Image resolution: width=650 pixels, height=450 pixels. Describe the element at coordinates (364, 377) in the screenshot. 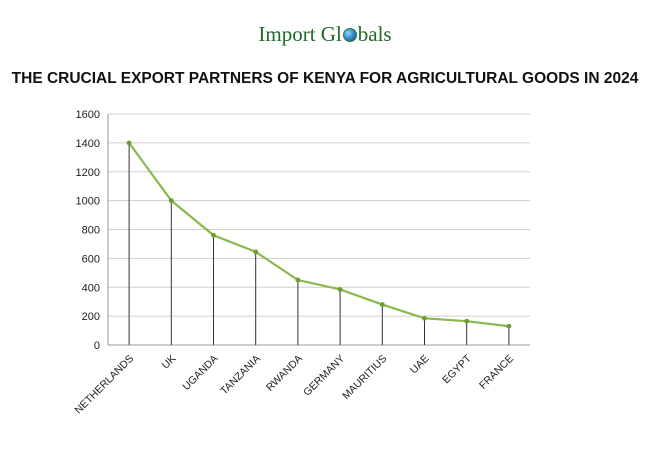

I see `x-tick-label: MAURITIUS` at that location.